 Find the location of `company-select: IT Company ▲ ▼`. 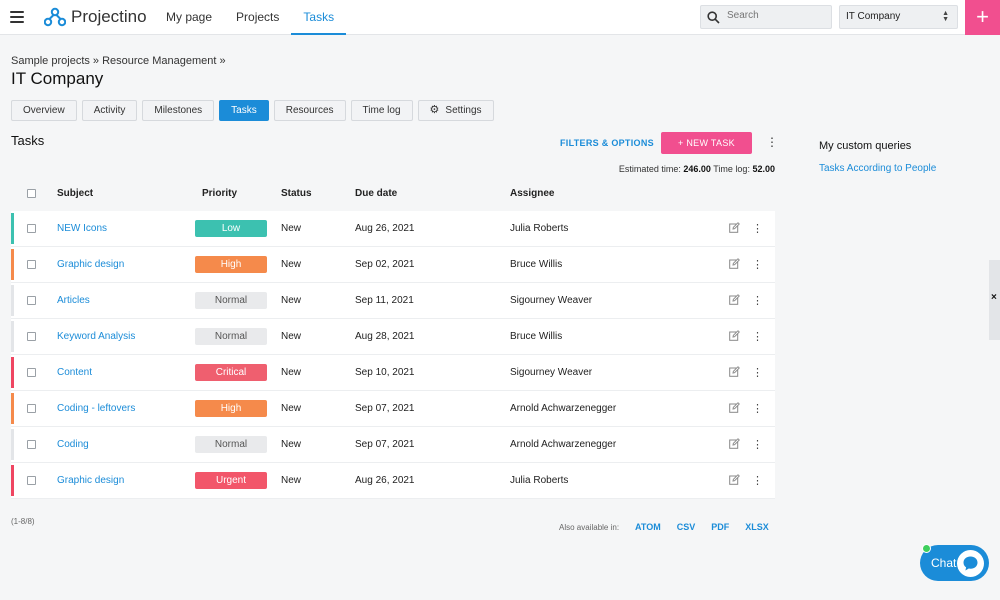

company-select: IT Company ▲ ▼ is located at coordinates (898, 17).